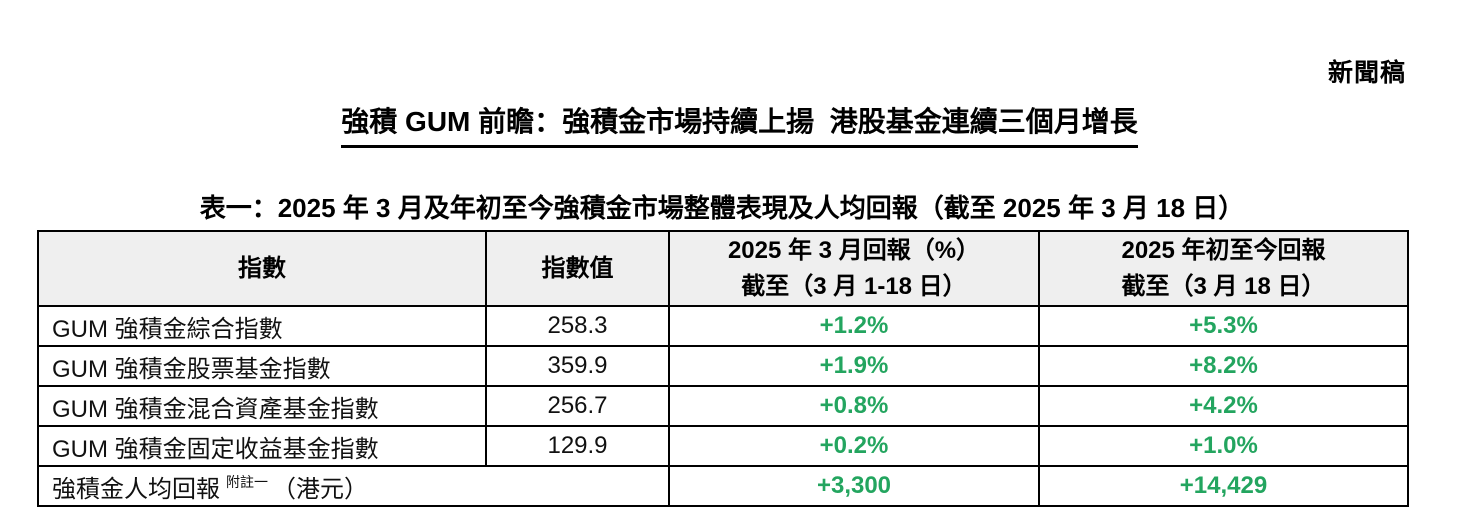  I want to click on index-name-cell: GUM 強積金固定收益基金指數, so click(262, 446).